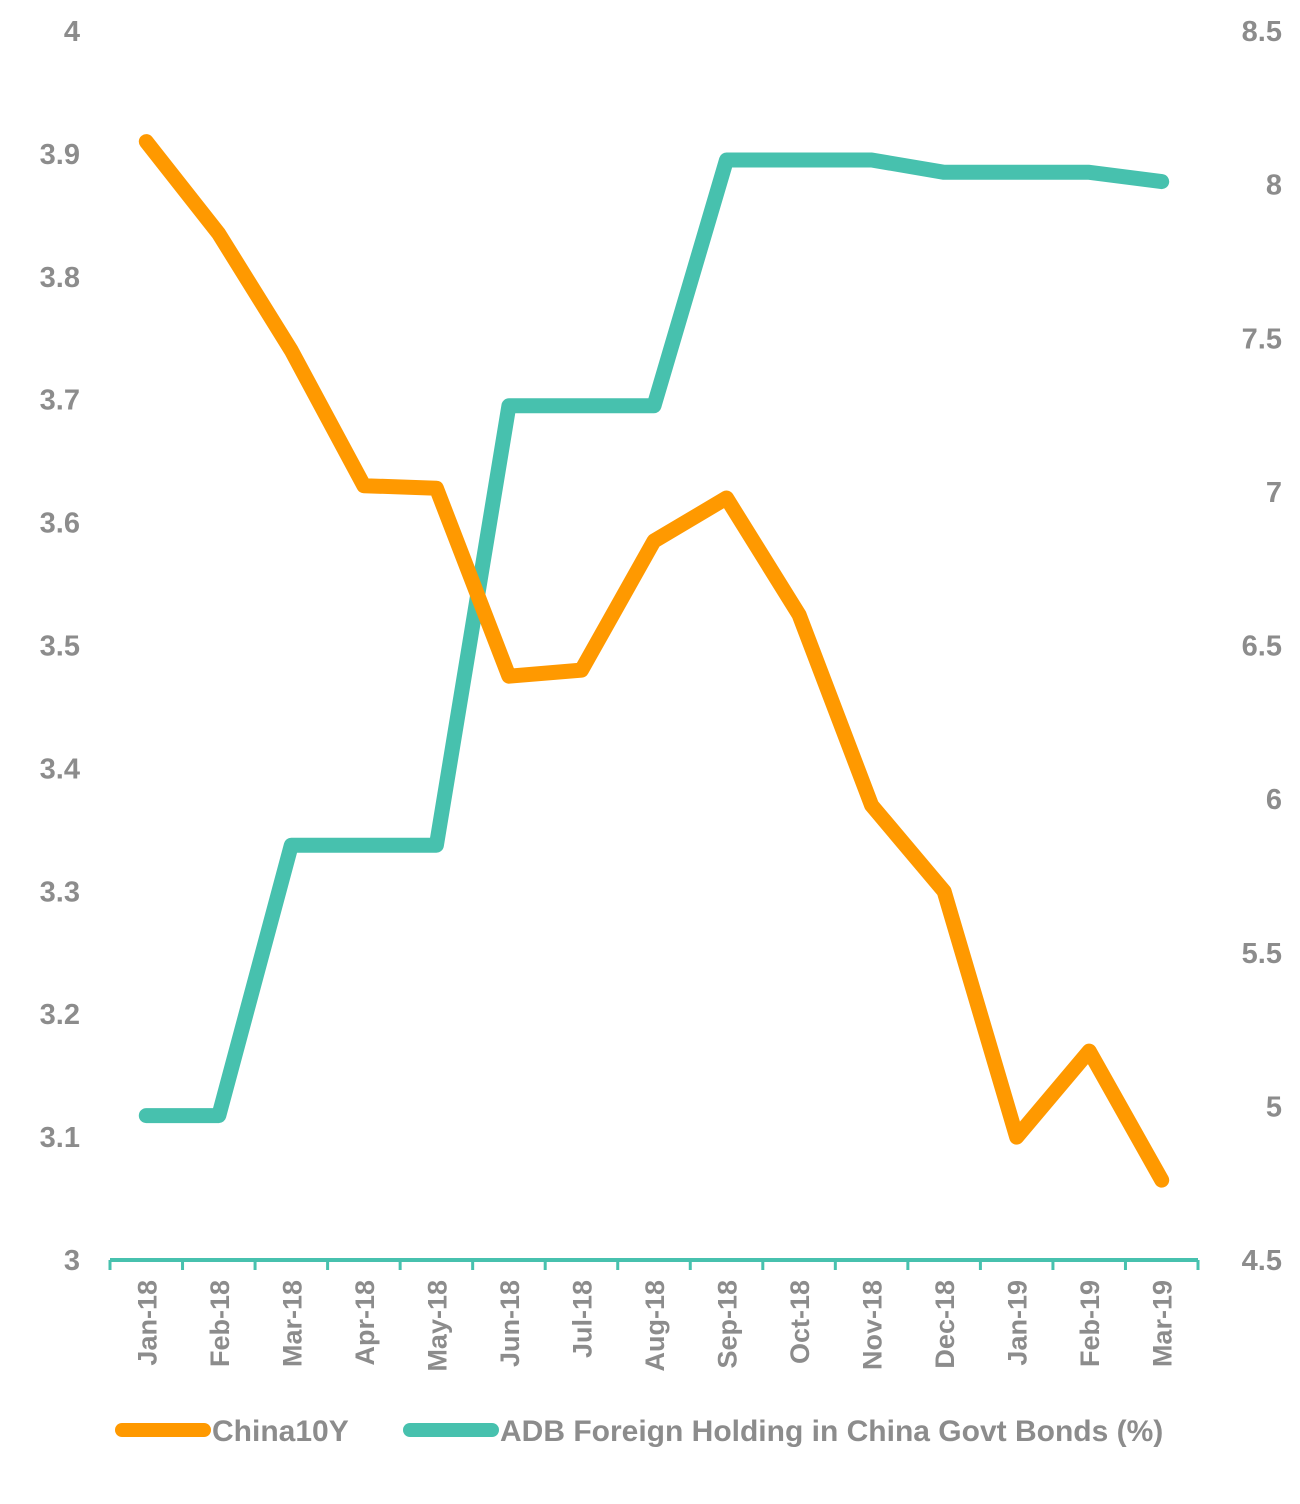  I want to click on x-axis, so click(654, 1265).